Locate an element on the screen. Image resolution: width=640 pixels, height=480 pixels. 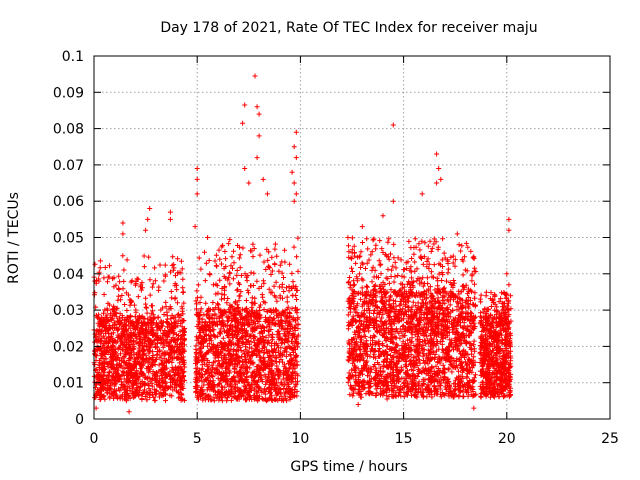
y-tick-label: 0.05 is located at coordinates (68, 239).